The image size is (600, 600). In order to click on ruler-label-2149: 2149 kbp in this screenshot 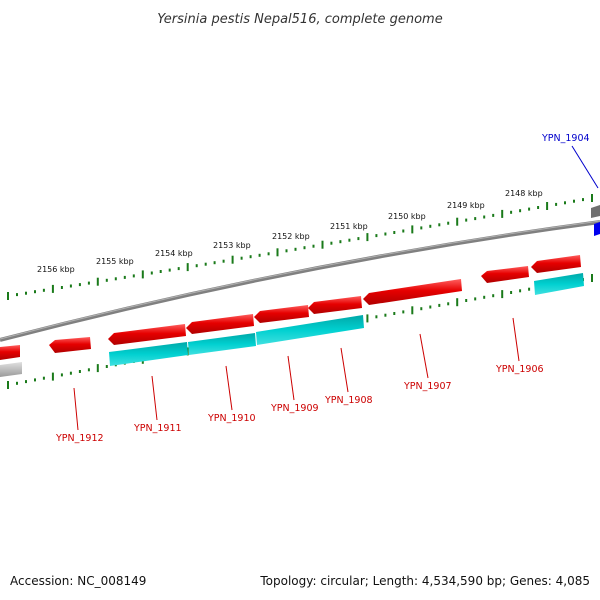, I will do `click(466, 205)`.